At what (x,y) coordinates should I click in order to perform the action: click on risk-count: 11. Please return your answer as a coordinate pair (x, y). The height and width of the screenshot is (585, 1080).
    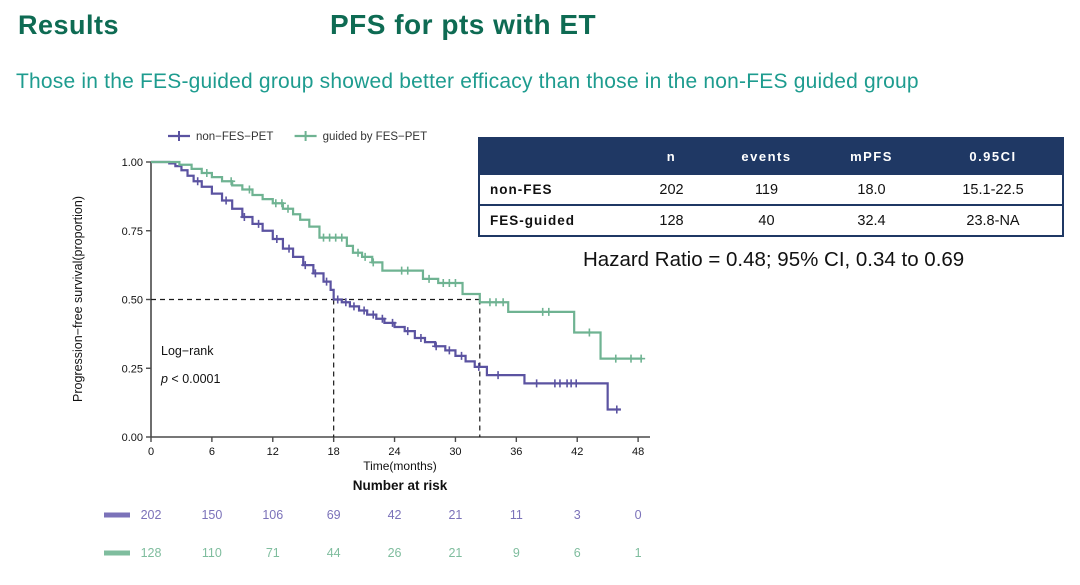
    Looking at the image, I should click on (516, 515).